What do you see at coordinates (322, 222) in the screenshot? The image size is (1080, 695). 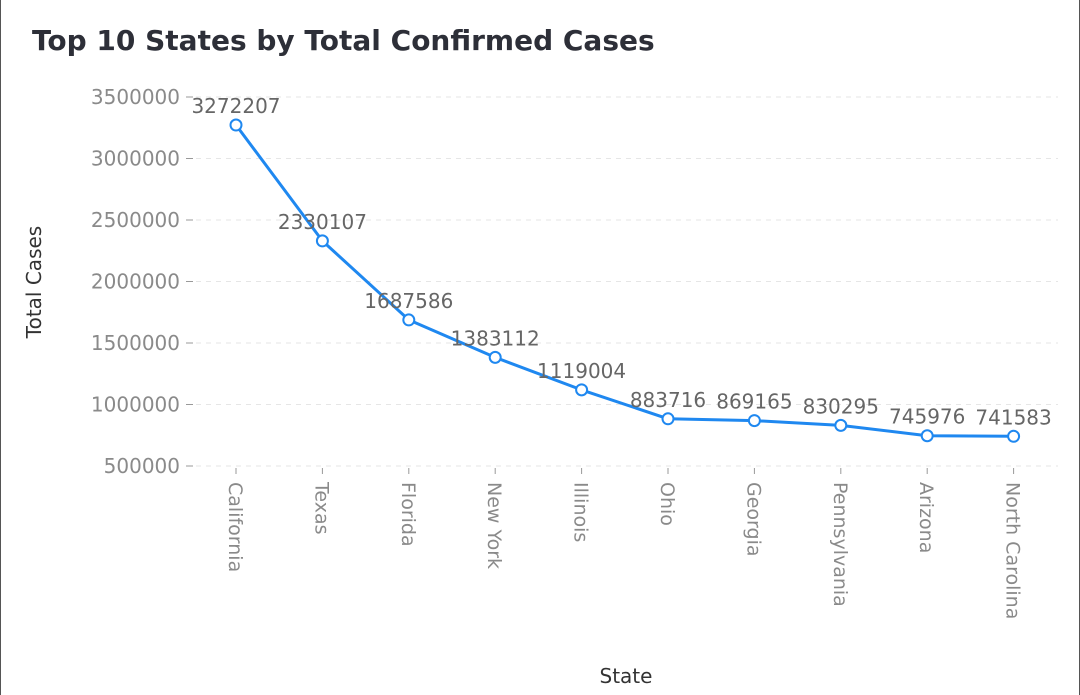 I see `data-label: 2330107` at bounding box center [322, 222].